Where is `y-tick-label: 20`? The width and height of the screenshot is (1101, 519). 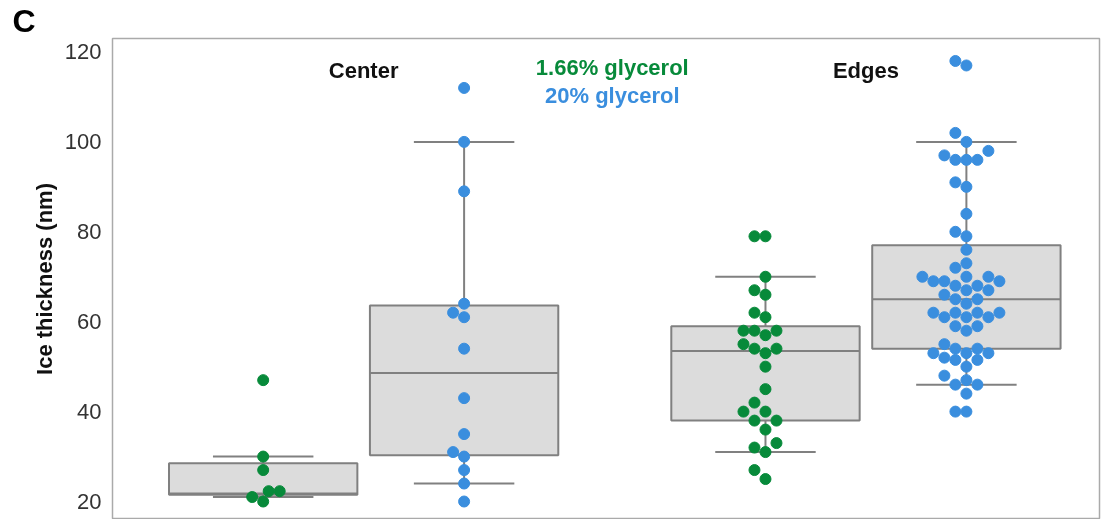
y-tick-label: 20 is located at coordinates (89, 502).